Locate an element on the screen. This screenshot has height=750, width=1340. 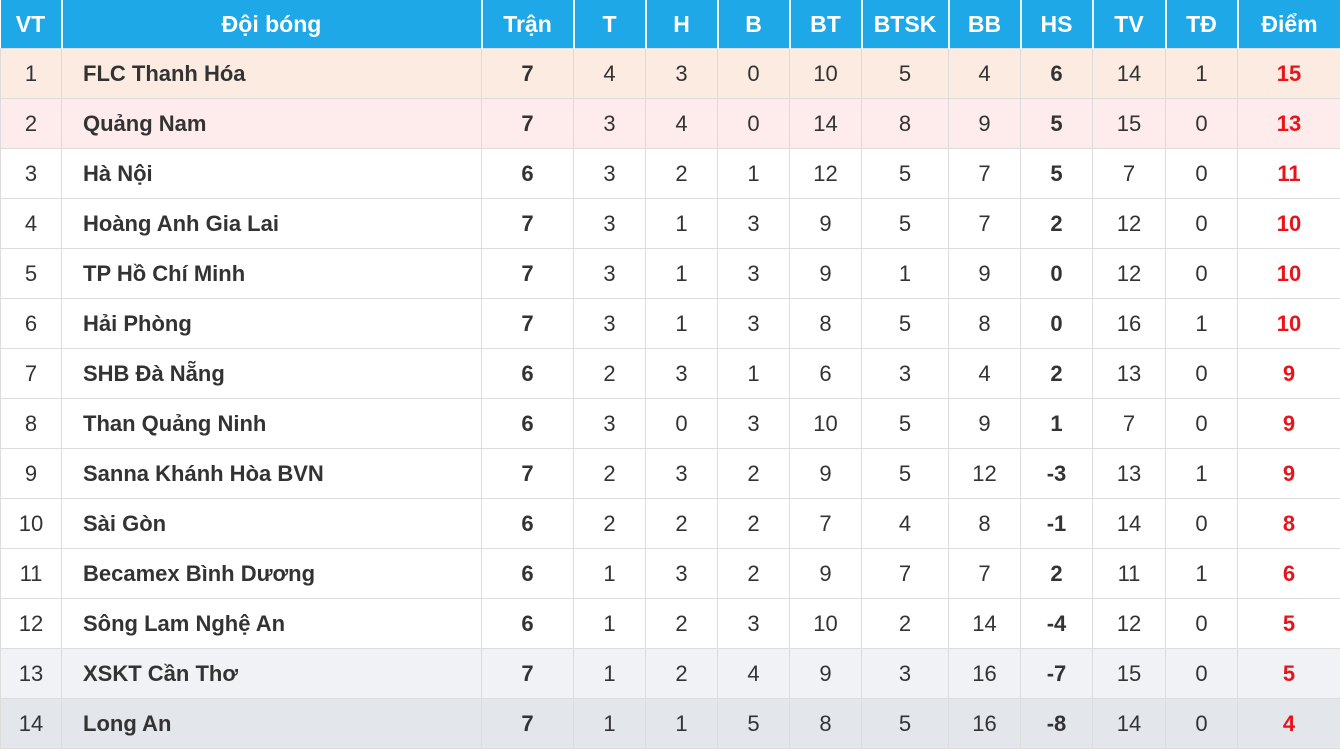
header-col-played: Trận is located at coordinates (527, 24).